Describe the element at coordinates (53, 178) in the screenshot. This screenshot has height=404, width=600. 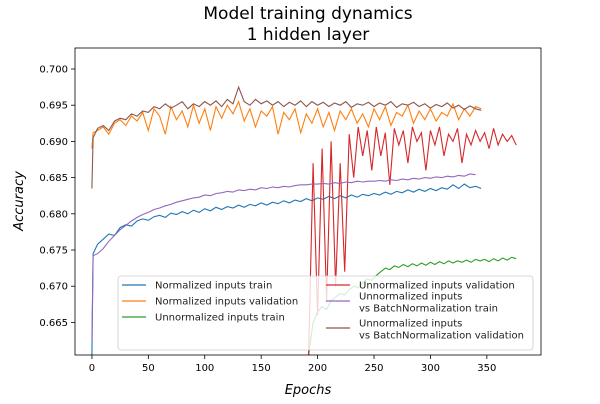
I see `y-tick-label: 0.685` at that location.